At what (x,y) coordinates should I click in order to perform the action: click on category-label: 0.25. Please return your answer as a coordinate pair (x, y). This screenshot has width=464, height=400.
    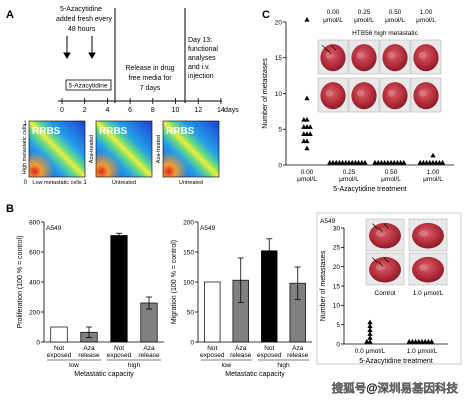
    Looking at the image, I should click on (349, 172).